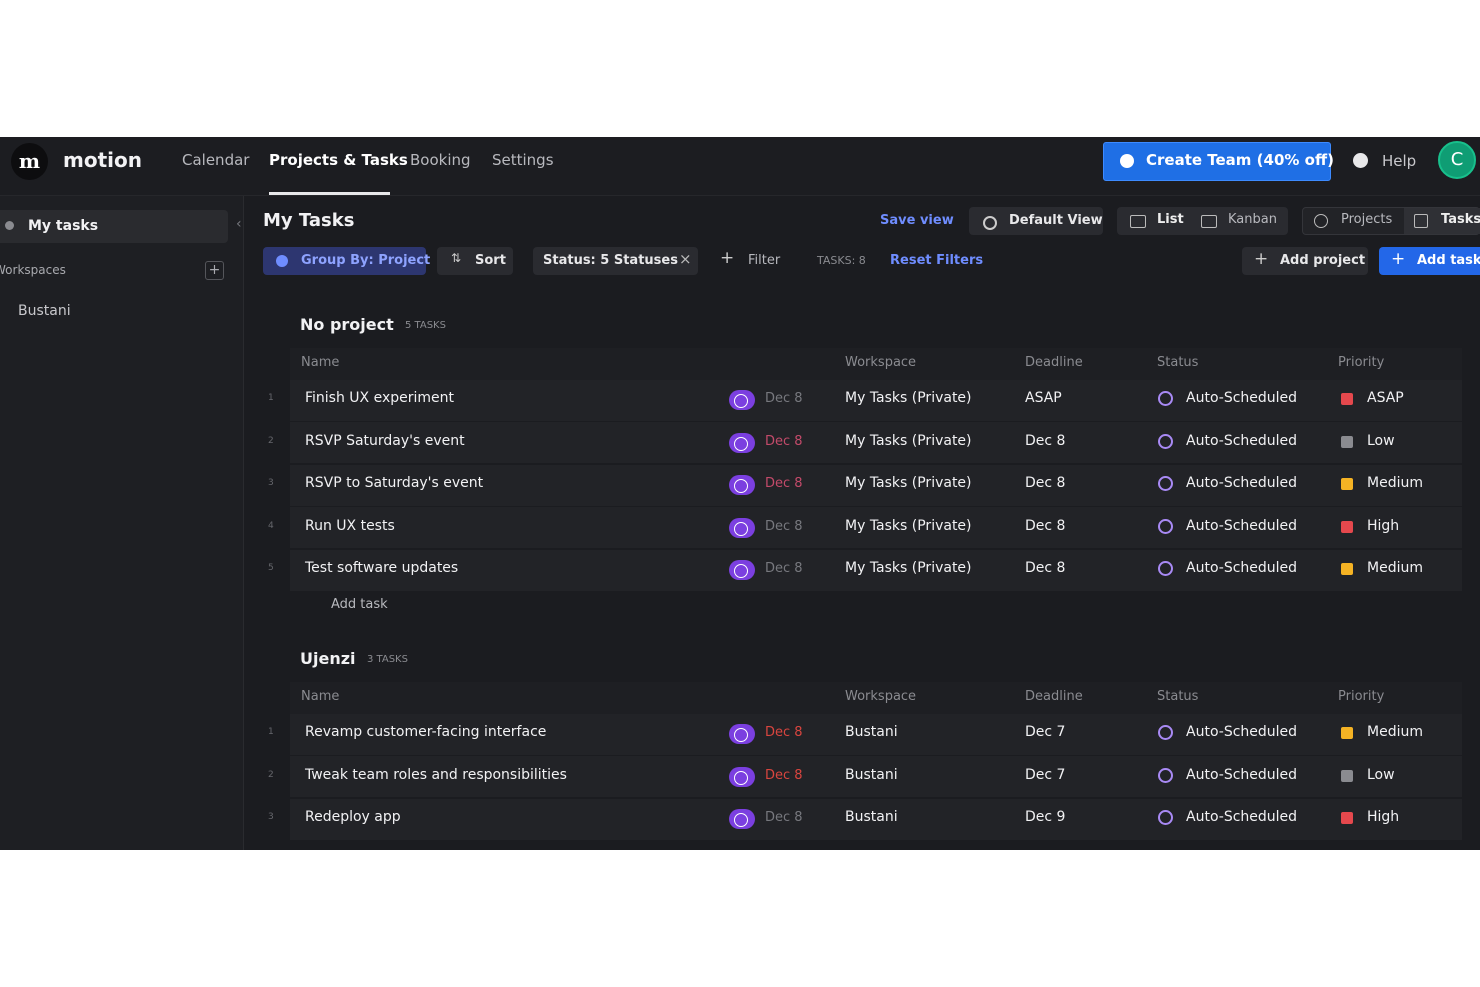 Image resolution: width=1480 pixels, height=987 pixels. What do you see at coordinates (1305, 261) in the screenshot?
I see `add-project: Add project` at bounding box center [1305, 261].